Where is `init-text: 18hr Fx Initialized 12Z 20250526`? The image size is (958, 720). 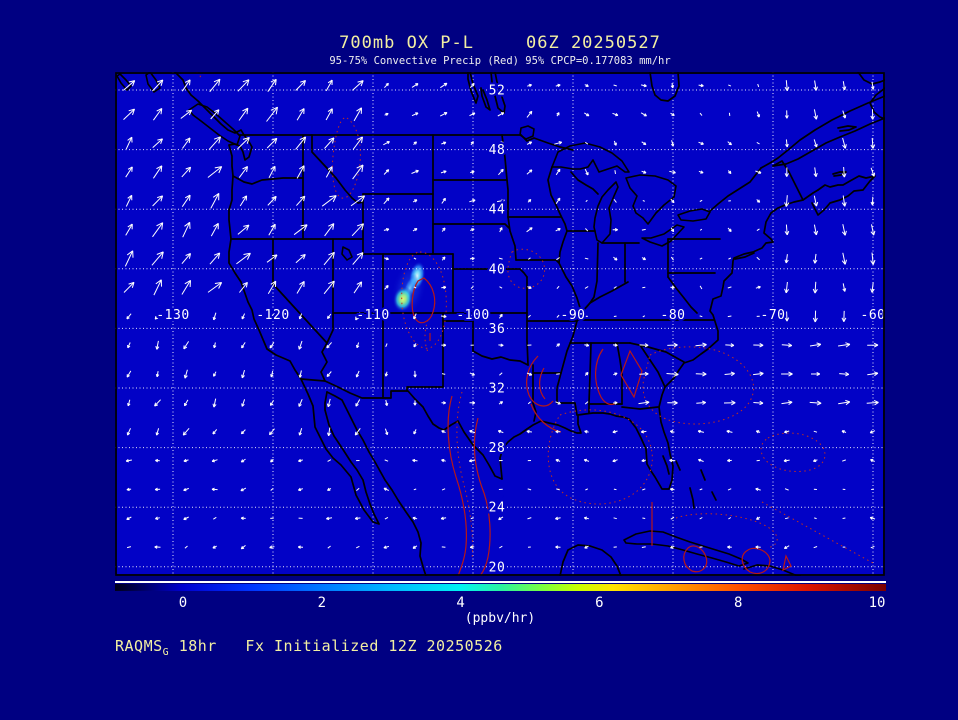
init-text: 18hr Fx Initialized 12Z 20250526 is located at coordinates (336, 646).